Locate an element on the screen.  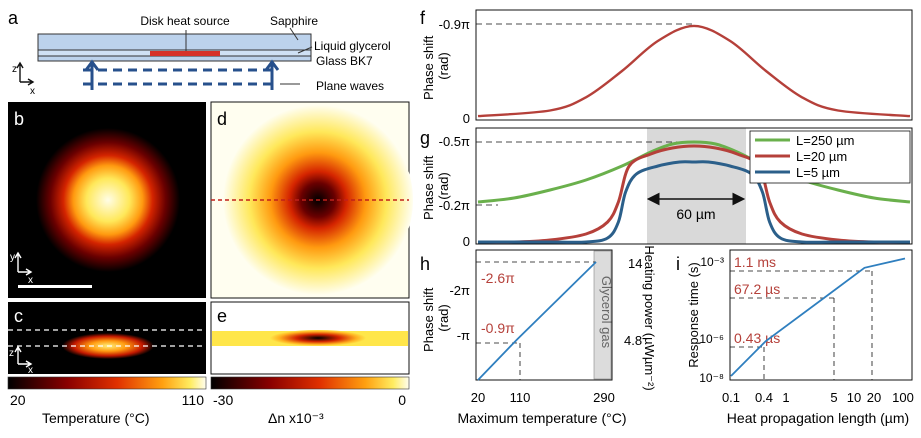
hot-spot is located at coordinates (108, 200).